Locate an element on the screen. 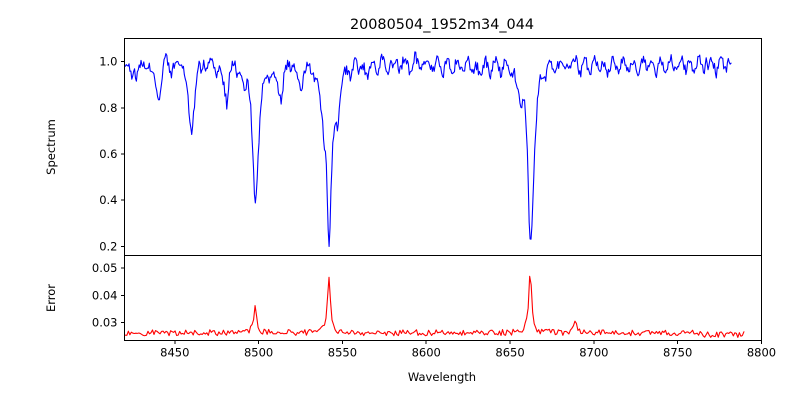 This screenshot has width=800, height=400. spectrum-y-tick-label: 0.6 is located at coordinates (108, 154).